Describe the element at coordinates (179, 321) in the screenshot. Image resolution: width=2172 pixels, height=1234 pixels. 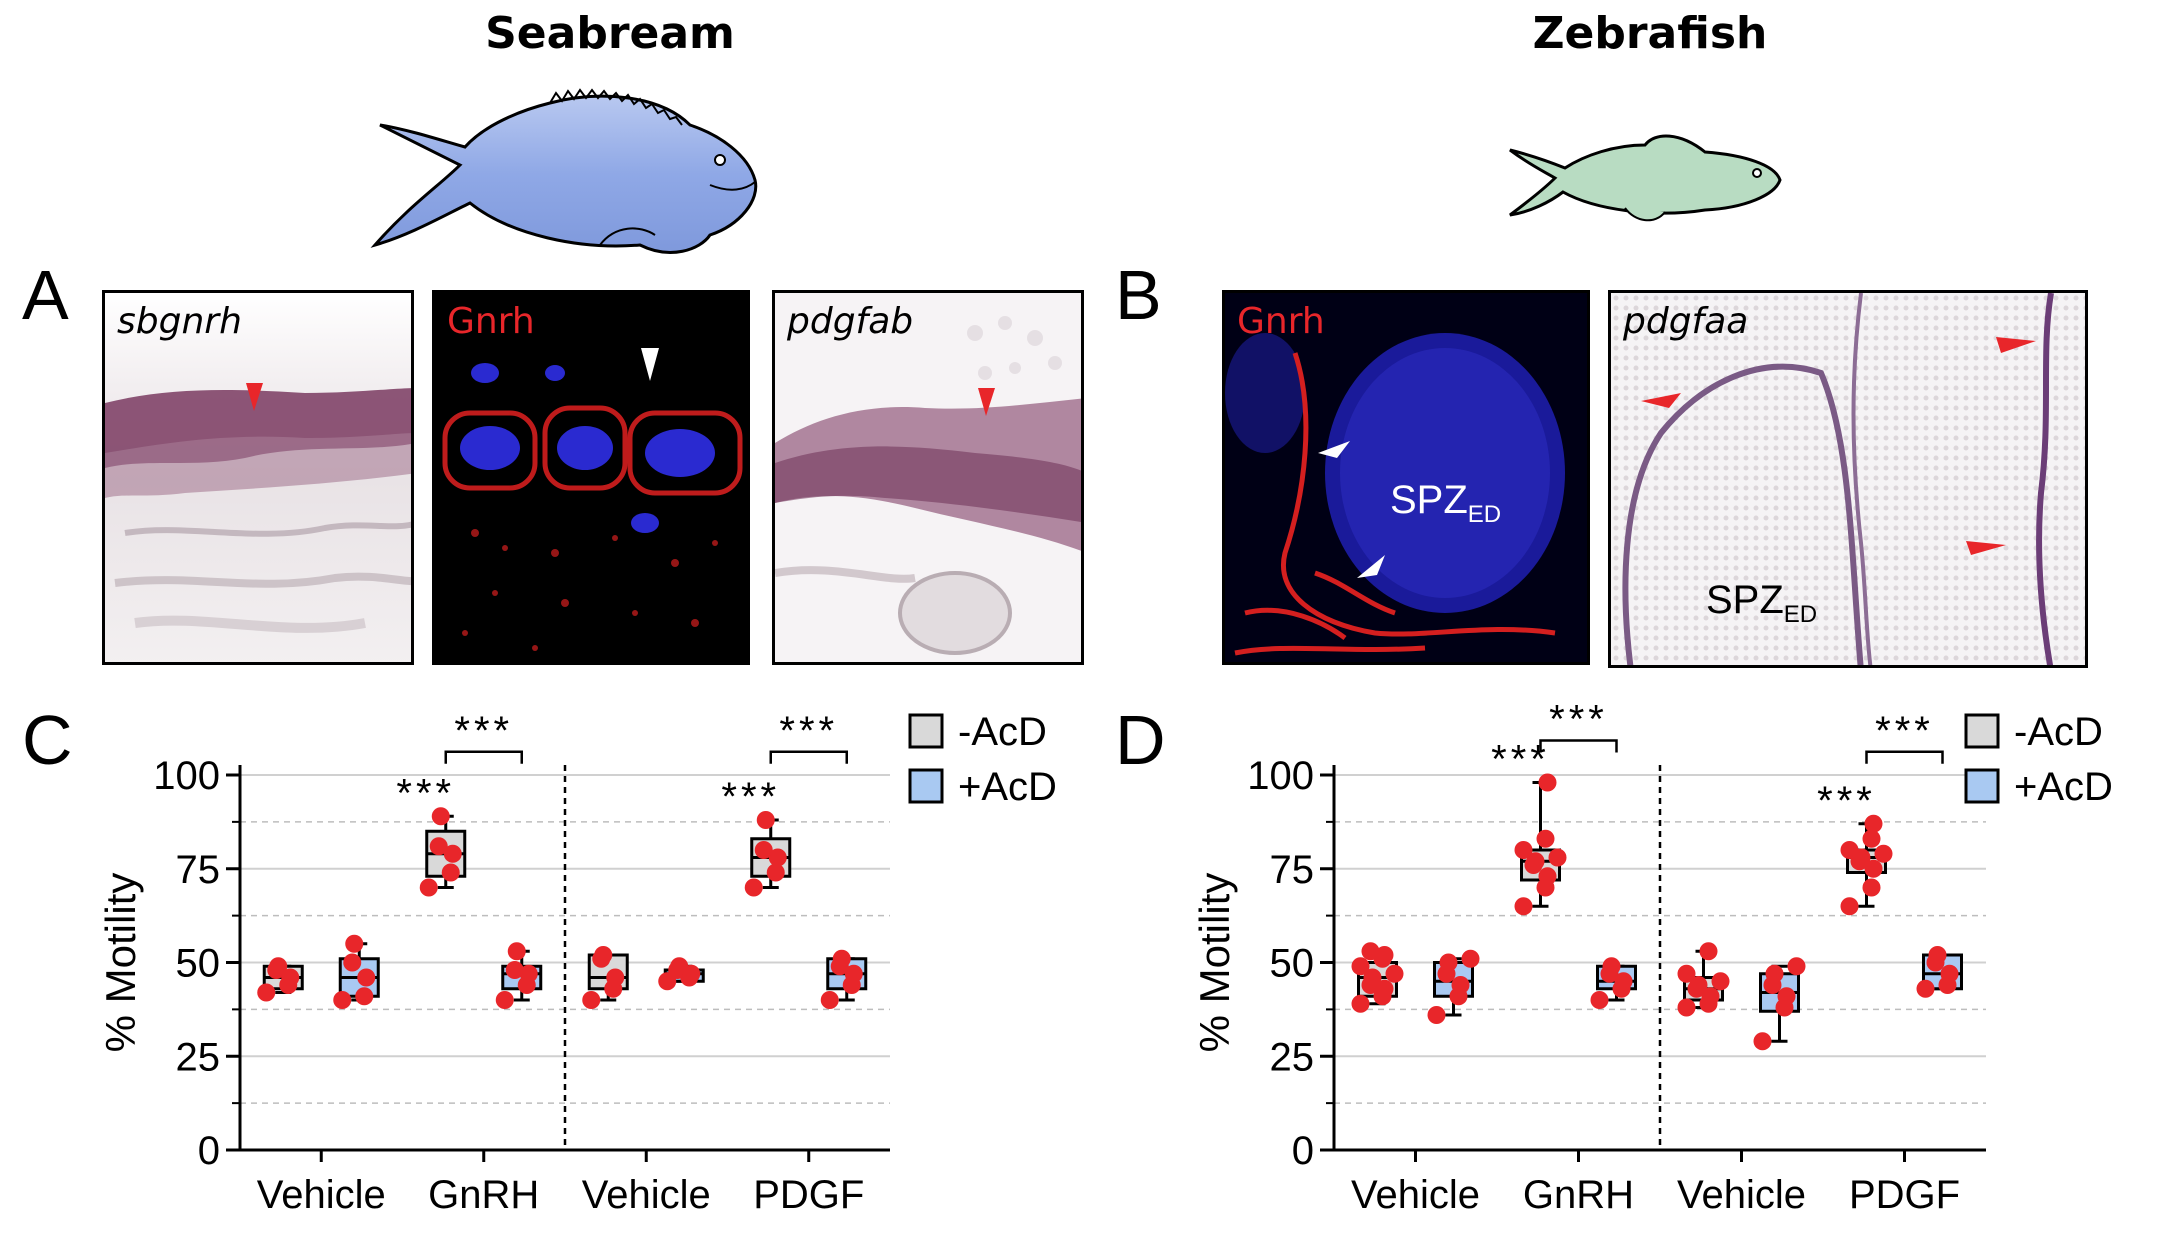
I see `label-sbgnrh: sbgnrh` at that location.